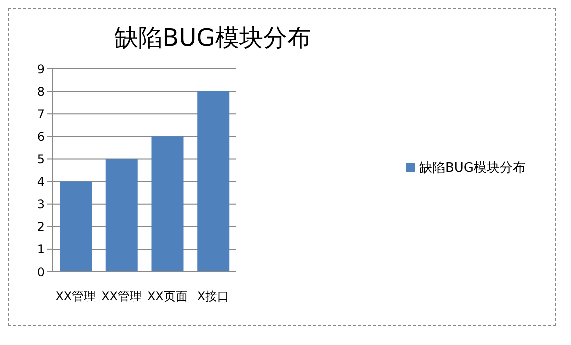  What do you see at coordinates (472, 168) in the screenshot?
I see `legend-label: 缺陷BUG模块分布` at bounding box center [472, 168].